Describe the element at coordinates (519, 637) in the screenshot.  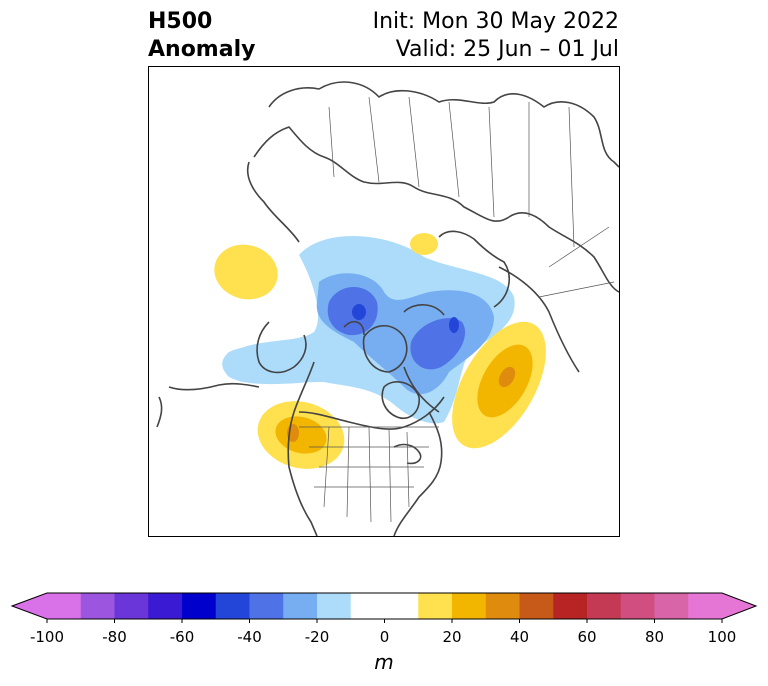
I see `colorbar-tick-label: 40` at that location.